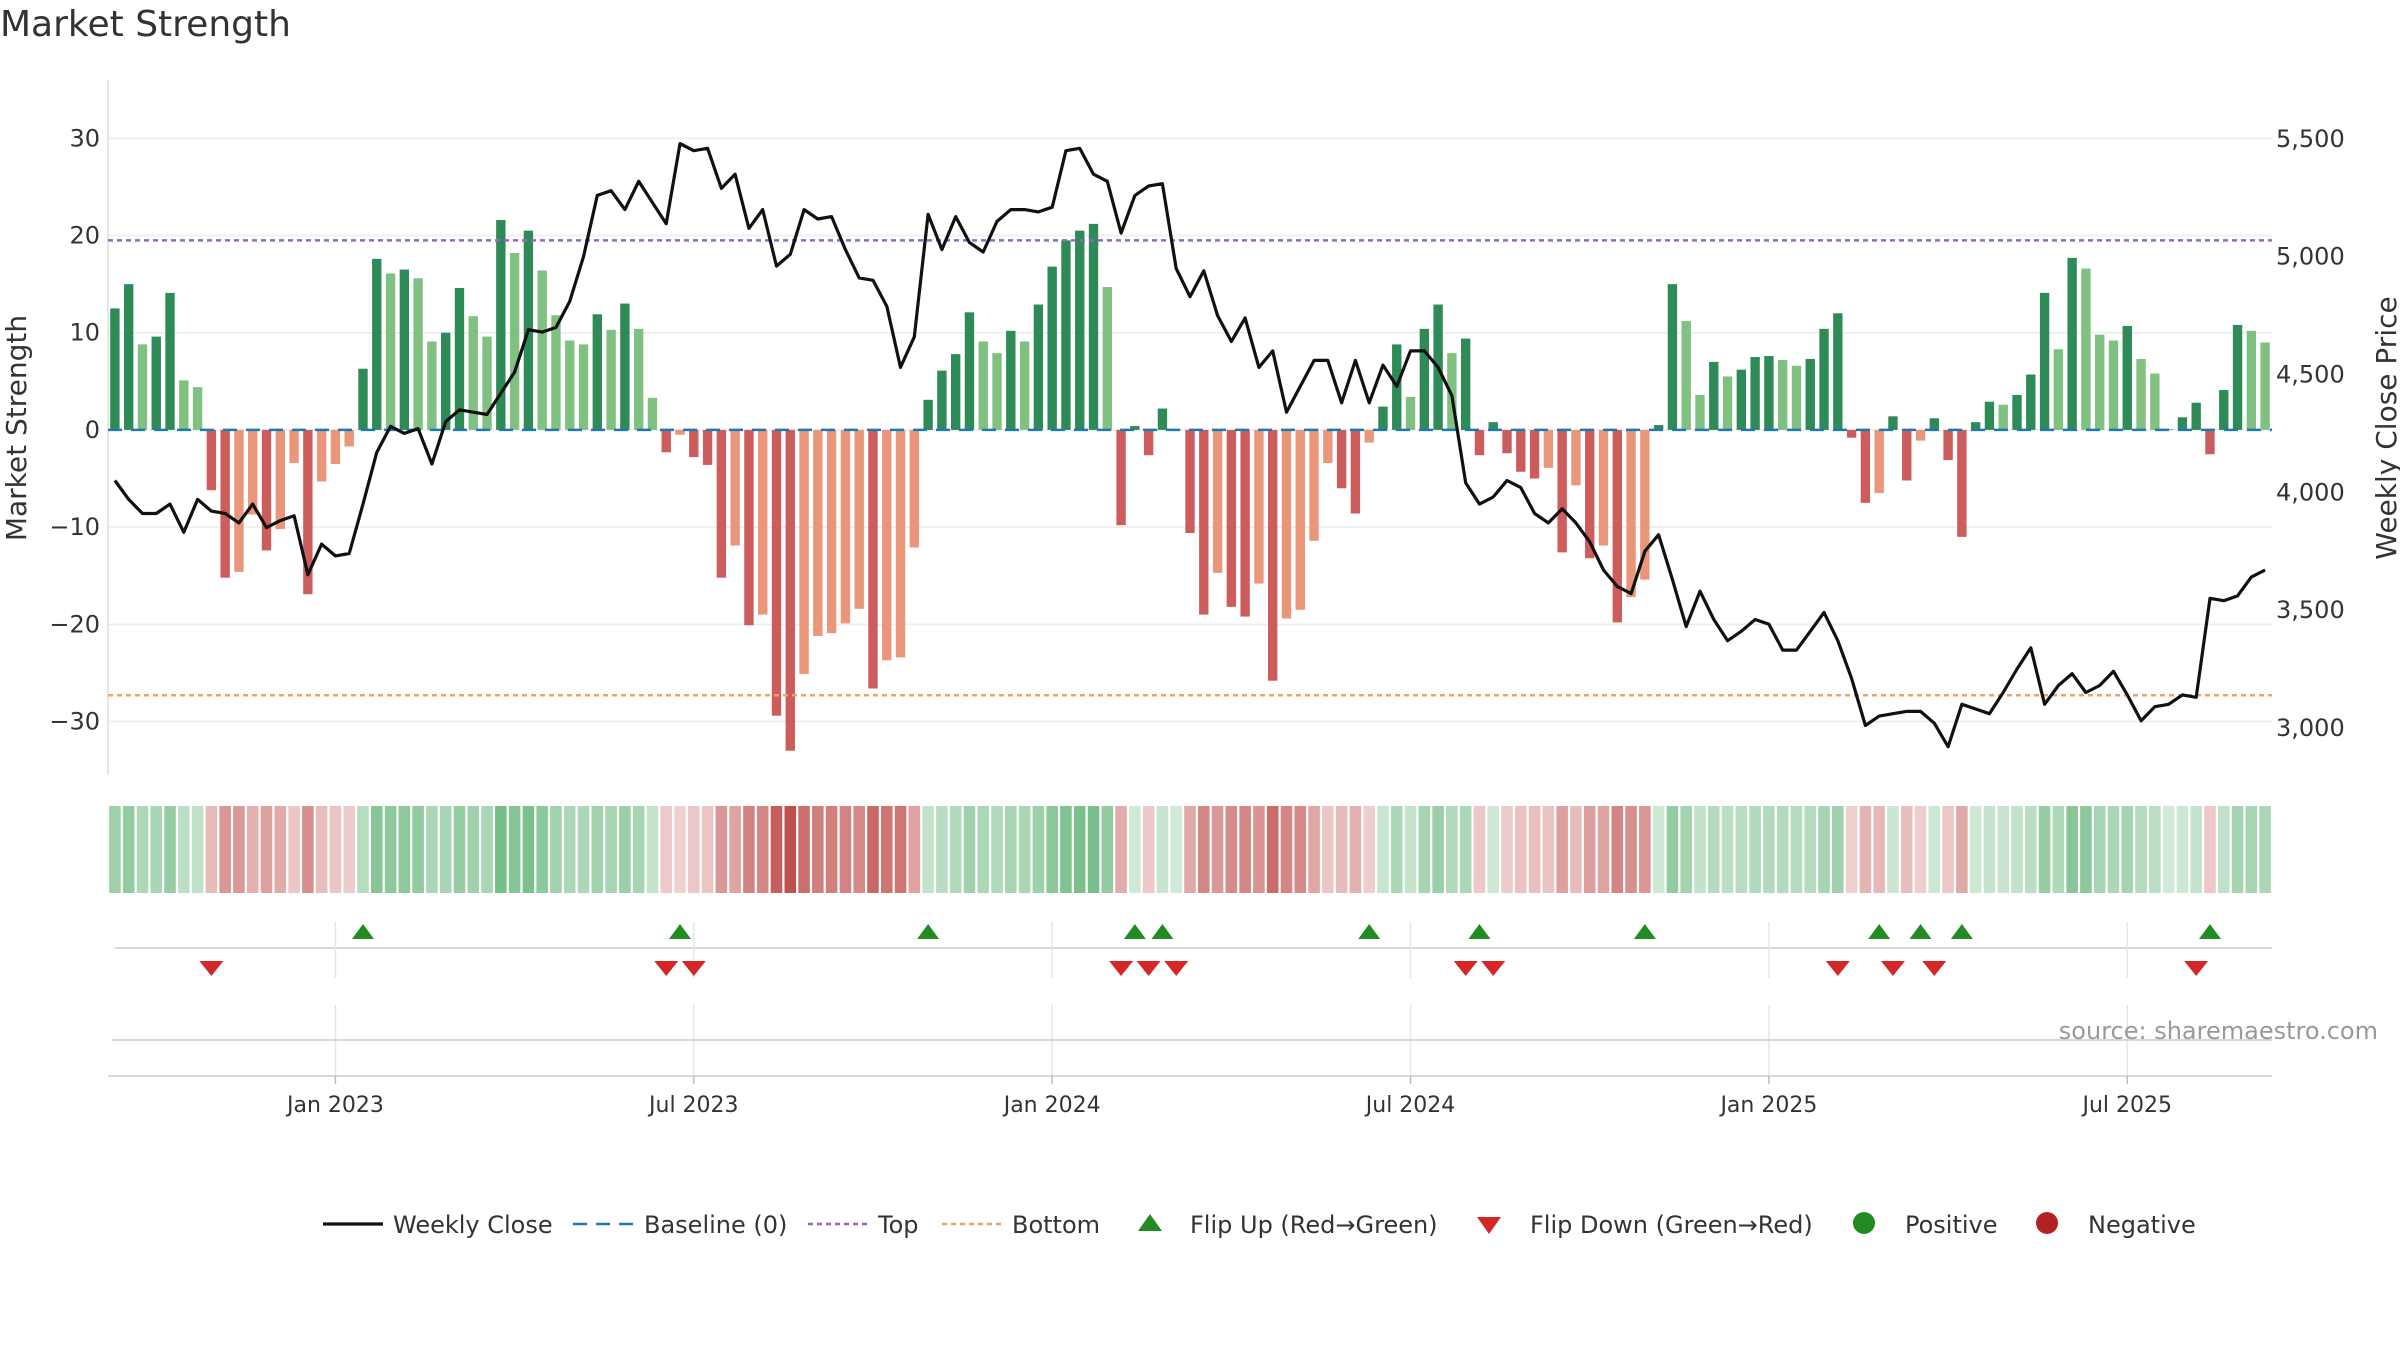 This screenshot has width=2400, height=1350. Describe the element at coordinates (1150, 1222) in the screenshot. I see `legend-swatch-flip-up` at that location.